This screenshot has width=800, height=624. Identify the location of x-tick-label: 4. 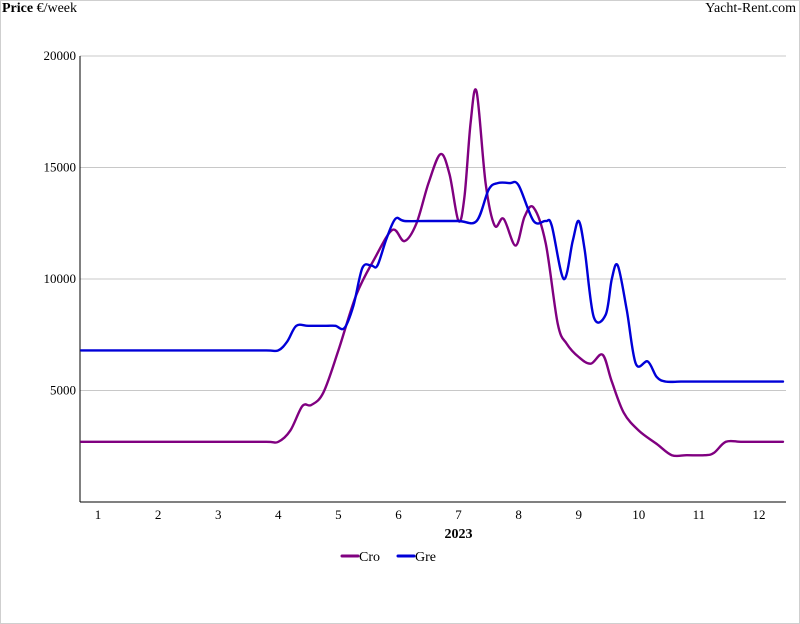
(278, 514).